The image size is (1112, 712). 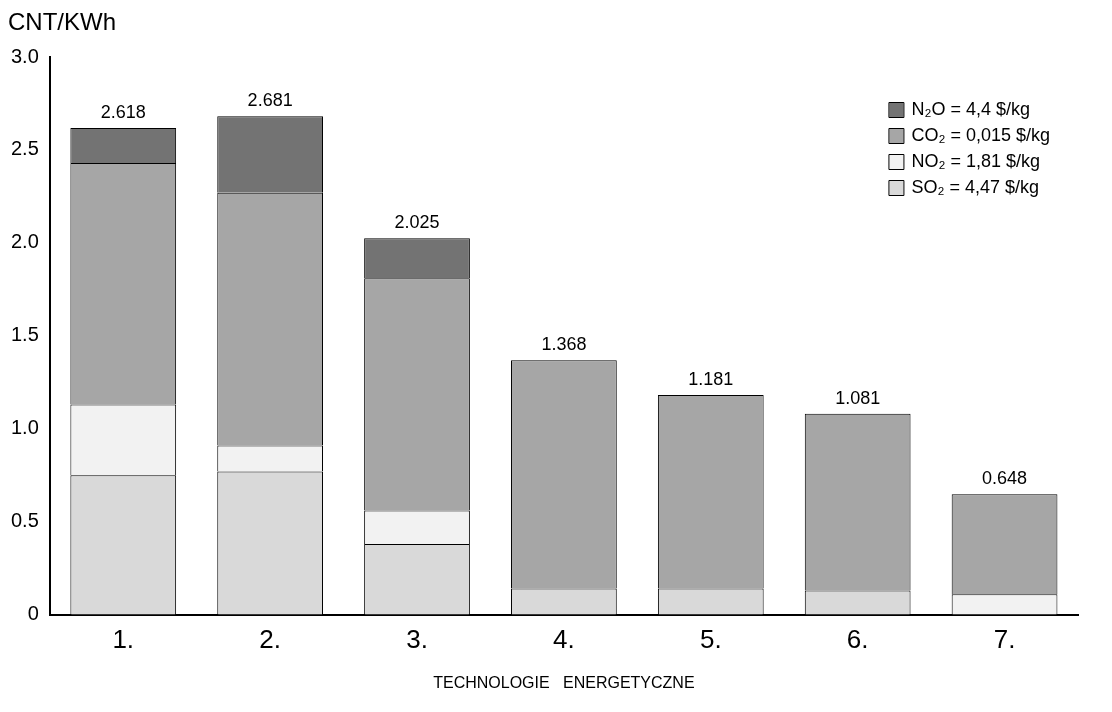 What do you see at coordinates (1004, 639) in the screenshot?
I see `x-tick-label: 7.` at bounding box center [1004, 639].